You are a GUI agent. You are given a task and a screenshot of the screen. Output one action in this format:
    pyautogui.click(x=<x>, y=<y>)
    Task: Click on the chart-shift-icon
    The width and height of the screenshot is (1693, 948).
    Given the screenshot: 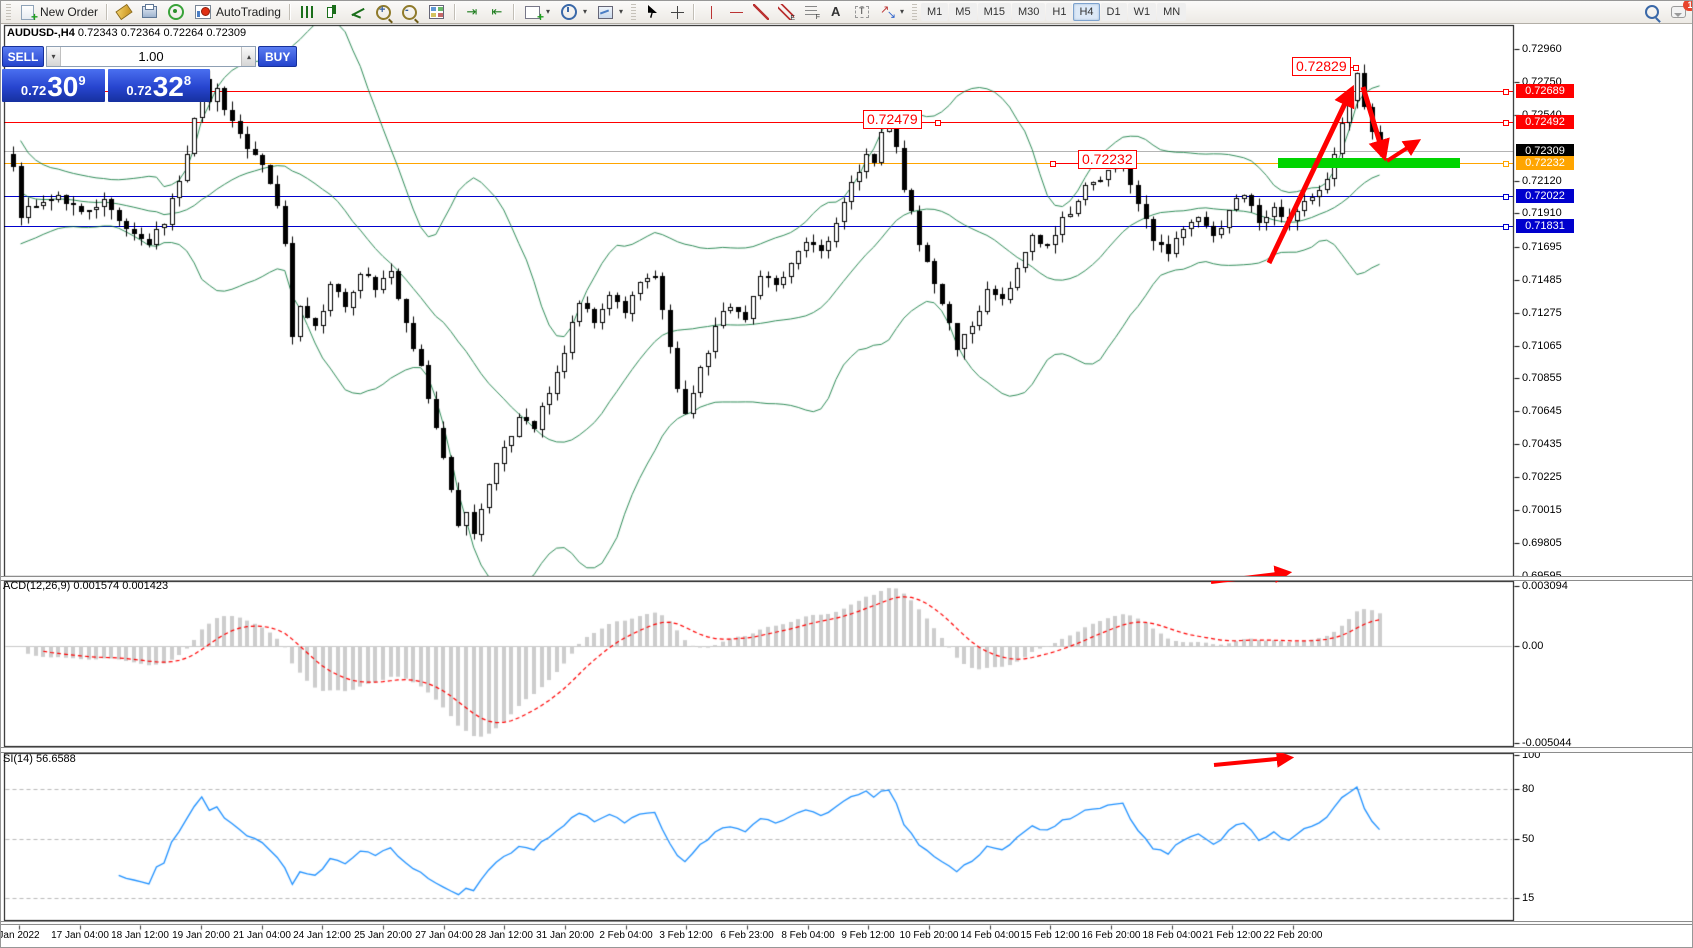 What is the action you would take?
    pyautogui.click(x=497, y=12)
    